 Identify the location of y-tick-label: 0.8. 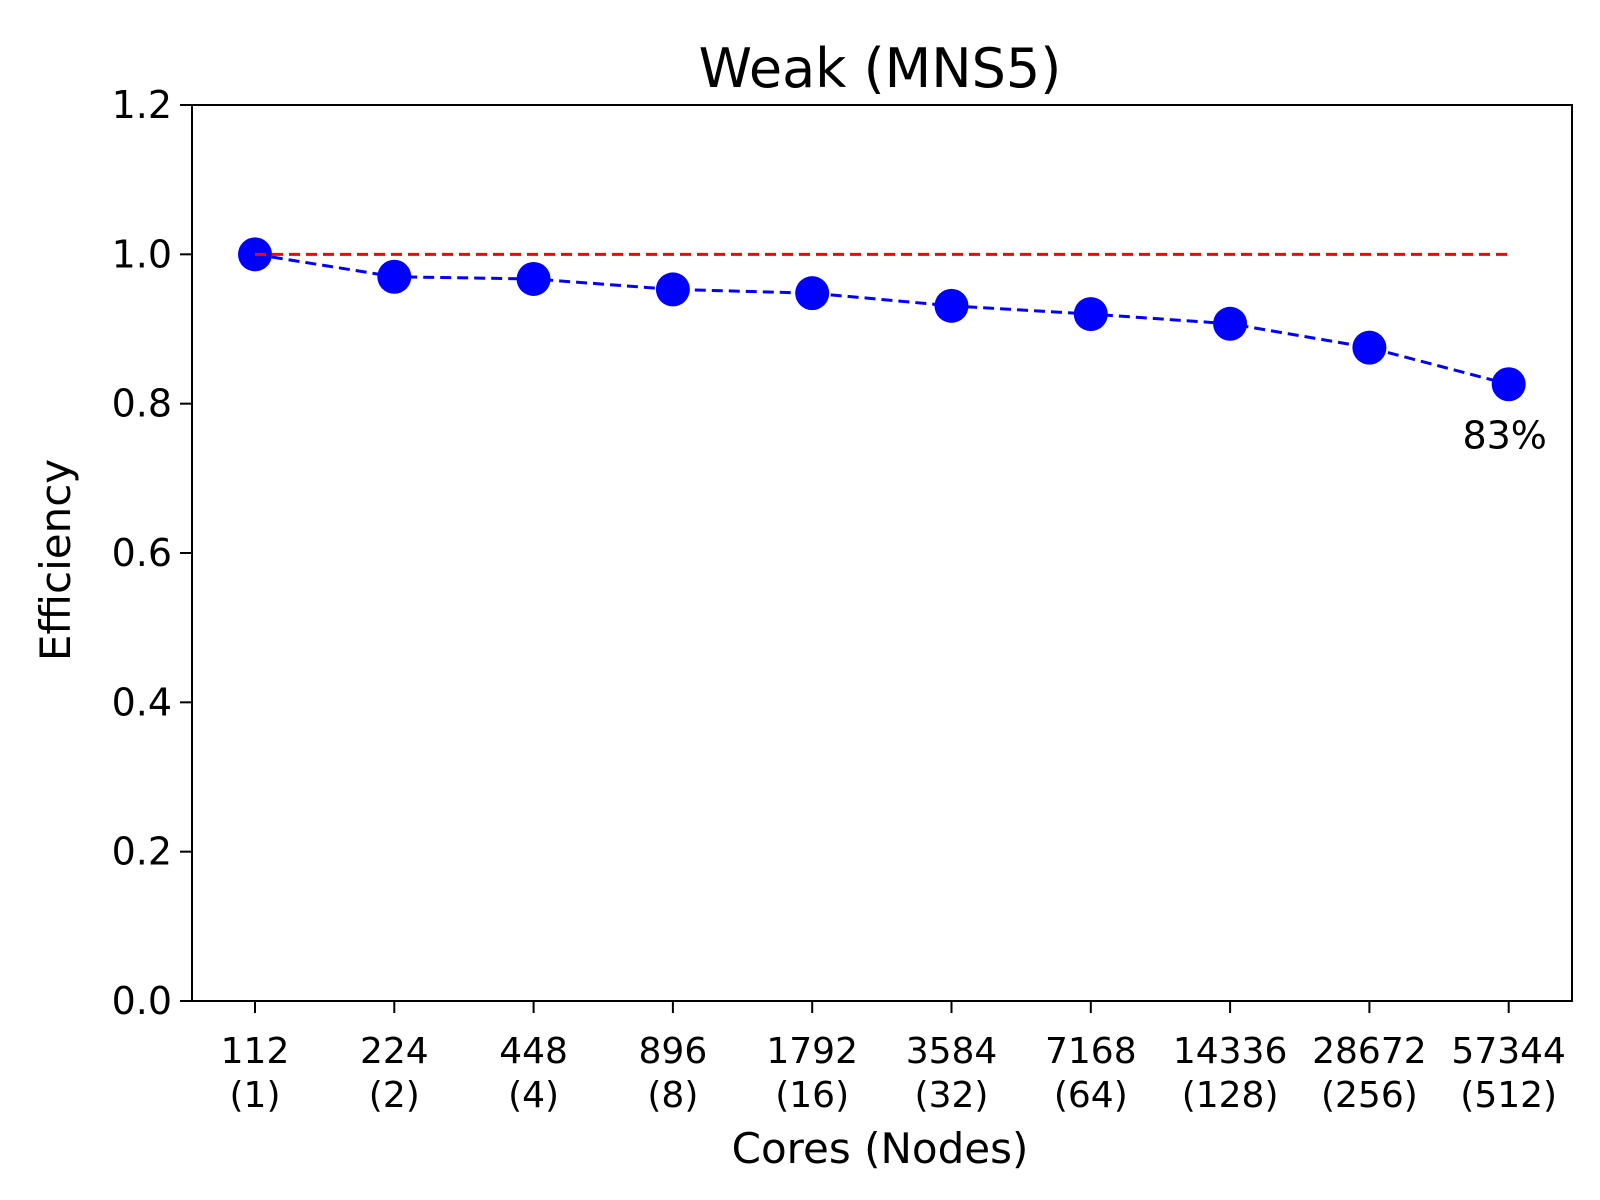
(142, 404).